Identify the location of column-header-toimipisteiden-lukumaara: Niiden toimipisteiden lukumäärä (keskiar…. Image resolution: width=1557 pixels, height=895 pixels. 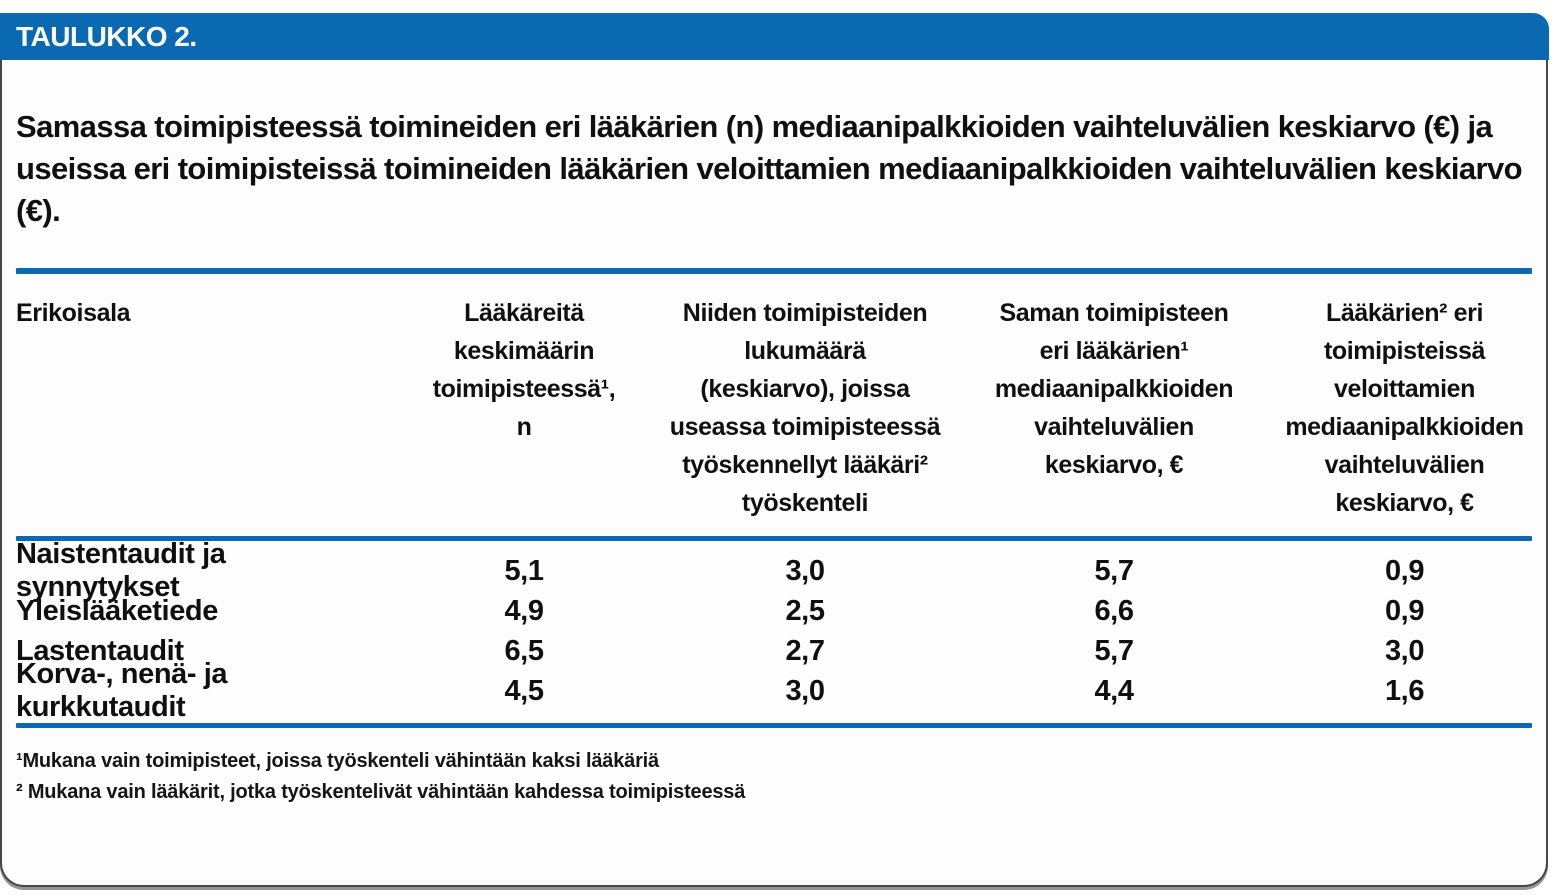
(805, 408).